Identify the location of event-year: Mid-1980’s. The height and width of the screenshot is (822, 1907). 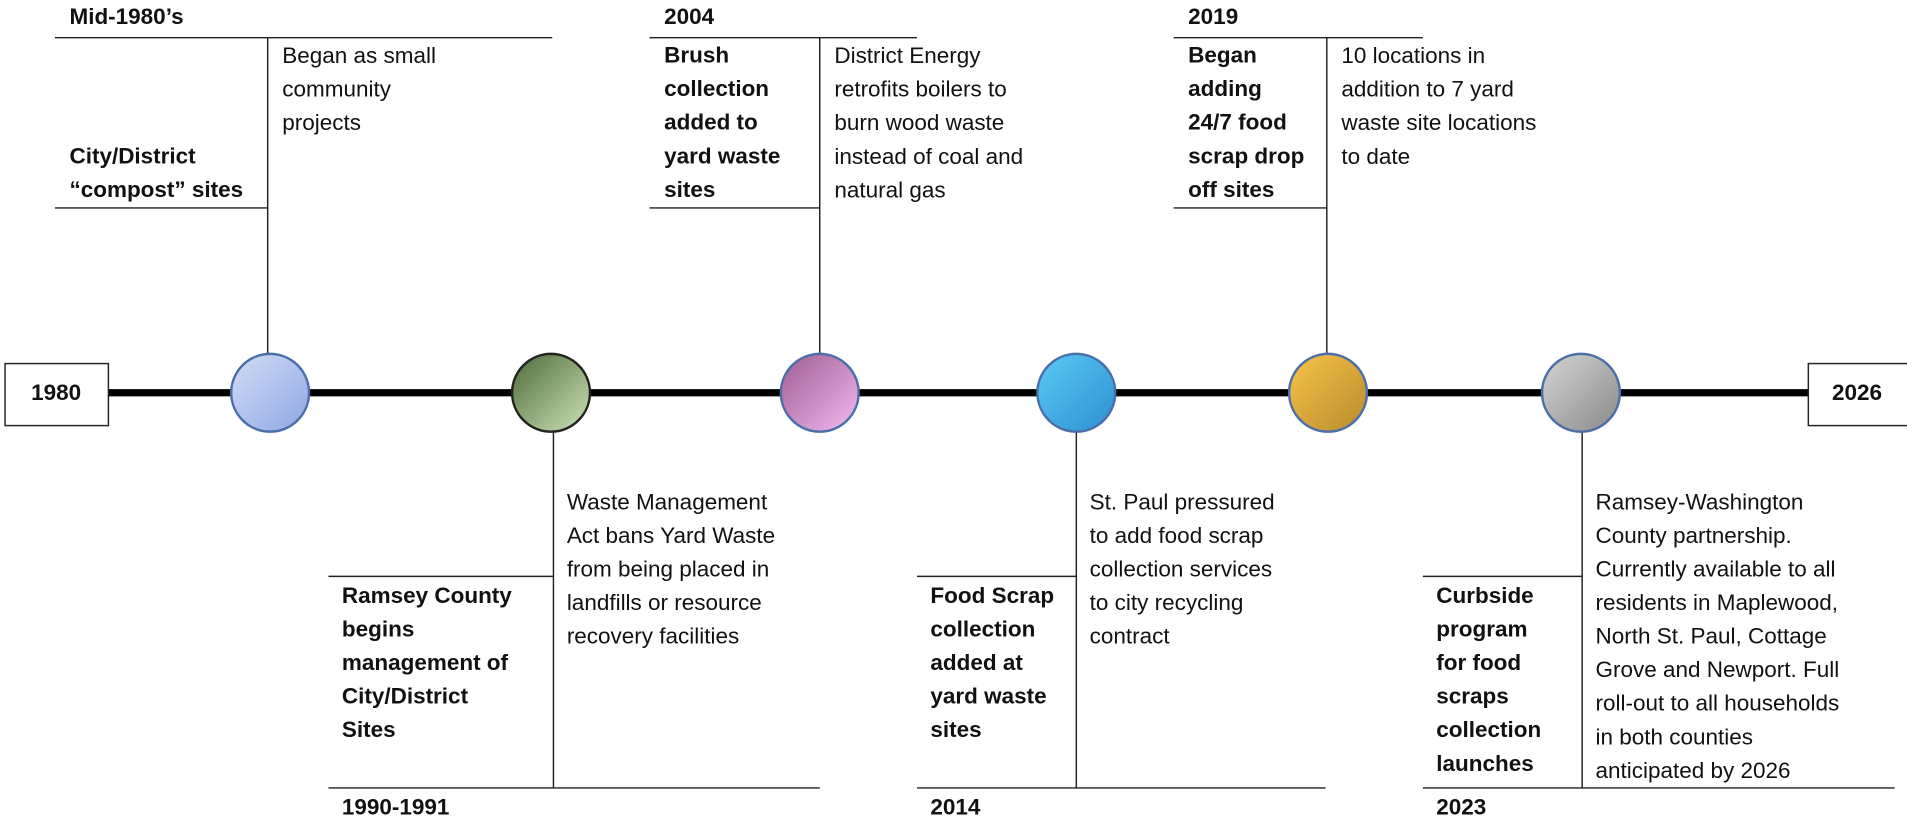
(126, 16).